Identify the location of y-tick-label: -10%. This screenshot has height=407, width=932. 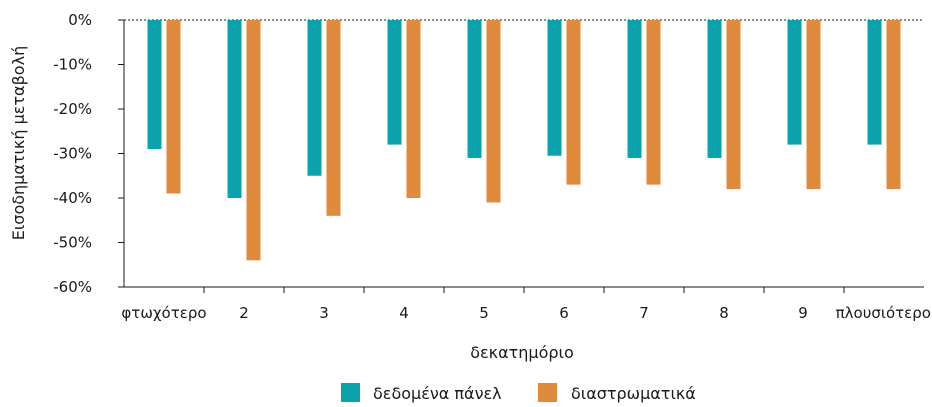
(72, 65).